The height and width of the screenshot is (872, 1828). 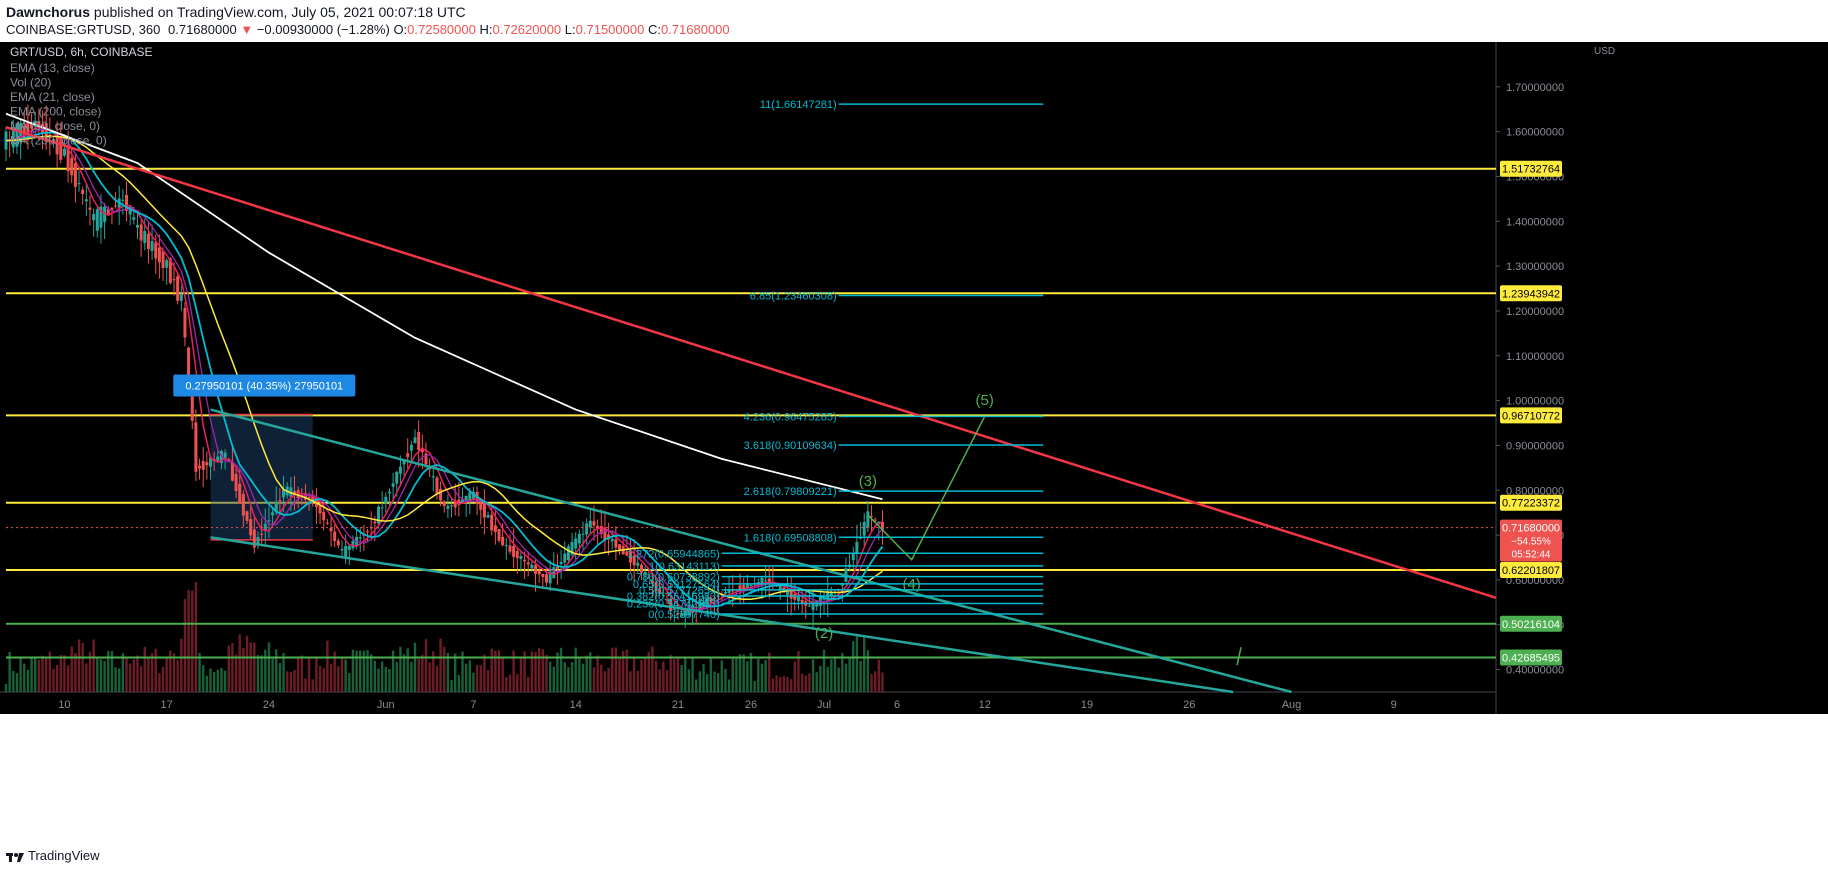 What do you see at coordinates (570, 29) in the screenshot?
I see `low-label: L:` at bounding box center [570, 29].